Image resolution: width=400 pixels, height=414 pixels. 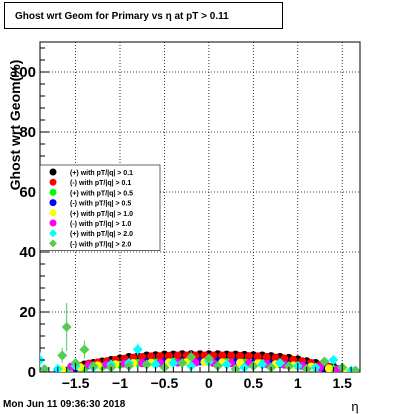 I want to click on x-tick-label: −1.5, so click(x=76, y=383).